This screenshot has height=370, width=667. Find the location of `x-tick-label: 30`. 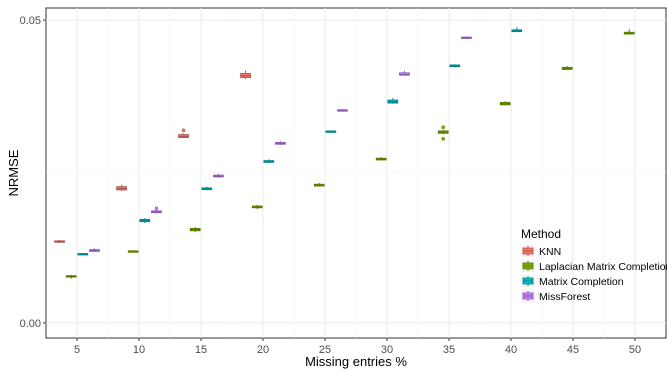

x-tick-label: 30 is located at coordinates (387, 350).